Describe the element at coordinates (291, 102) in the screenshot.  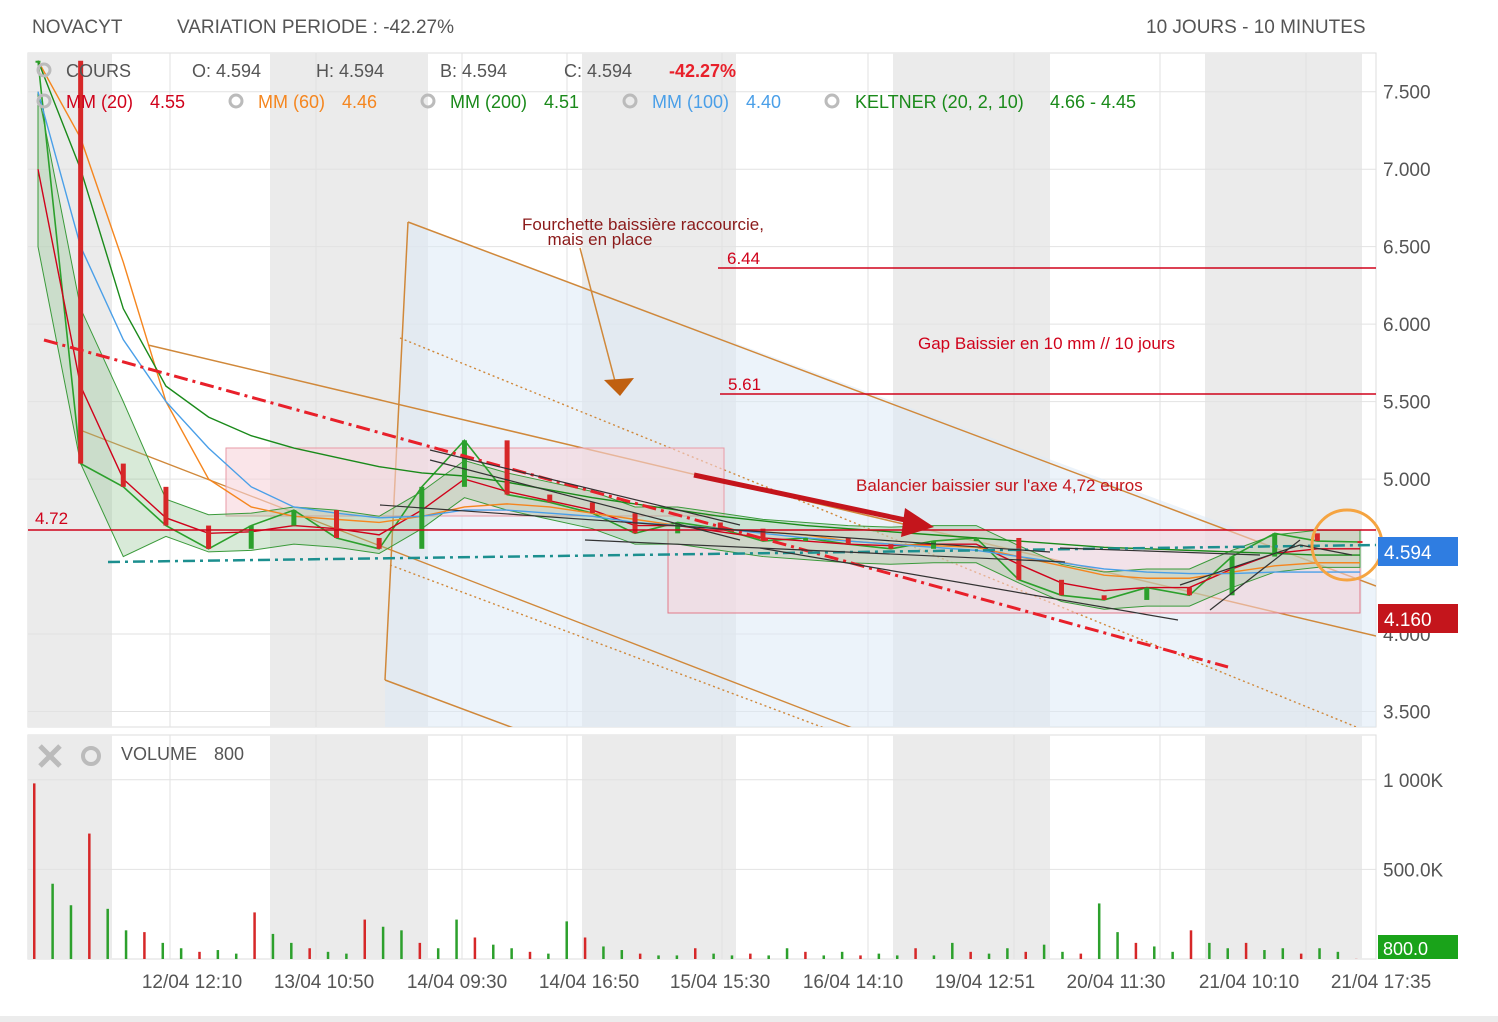
I see `mm60-label: MM (60)` at that location.